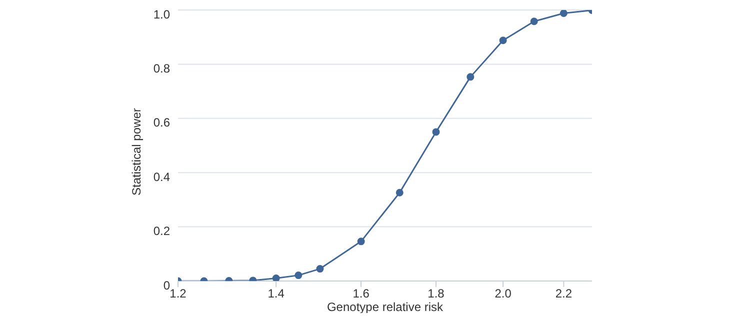 Image resolution: width=733 pixels, height=325 pixels. Describe the element at coordinates (563, 293) in the screenshot. I see `x-tick-label: 2.2` at that location.